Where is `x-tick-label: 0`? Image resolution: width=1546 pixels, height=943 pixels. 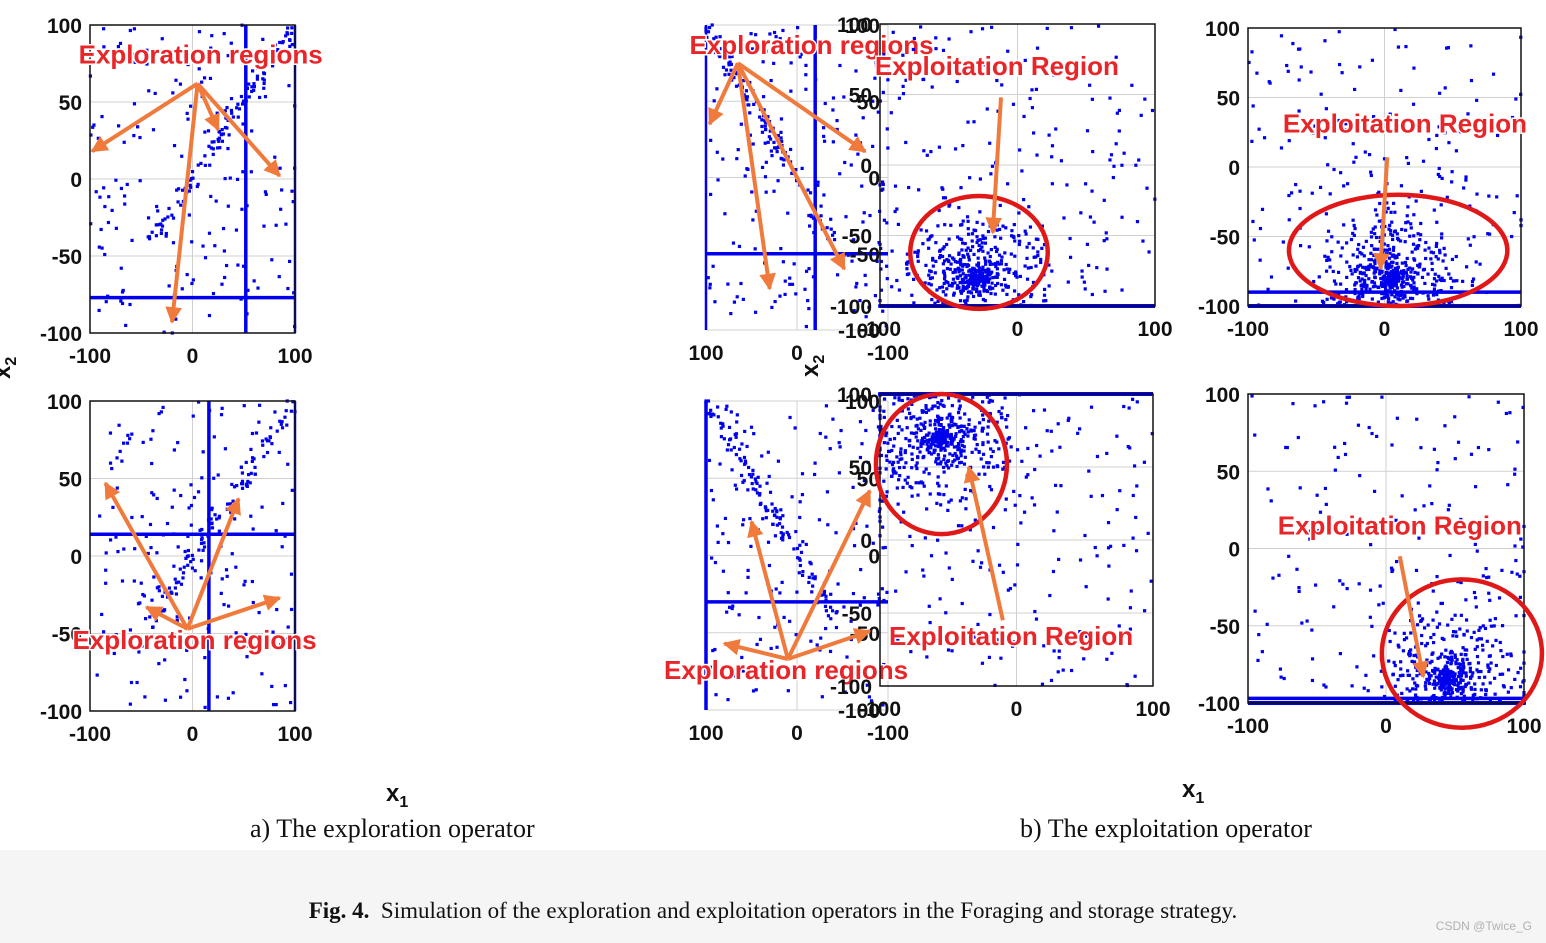
x-tick-label: 0 is located at coordinates (1018, 329).